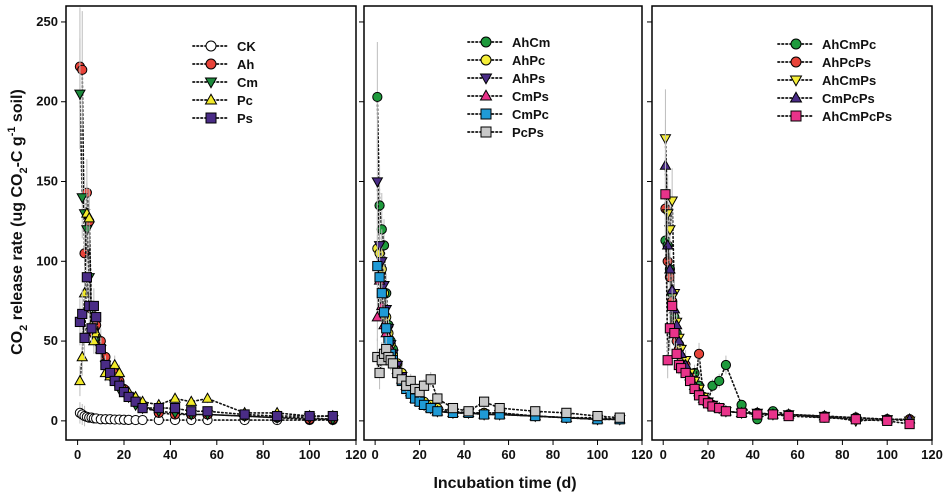 This screenshot has height=502, width=948. What do you see at coordinates (508, 114) in the screenshot?
I see `legend-entry: CmPc` at bounding box center [508, 114].